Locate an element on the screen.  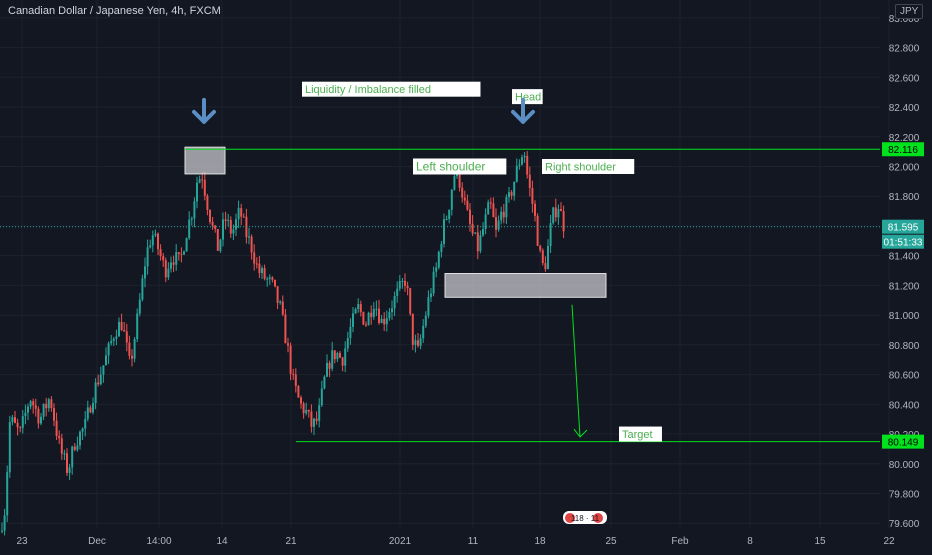
y-tick-label: 81.200 is located at coordinates (904, 286).